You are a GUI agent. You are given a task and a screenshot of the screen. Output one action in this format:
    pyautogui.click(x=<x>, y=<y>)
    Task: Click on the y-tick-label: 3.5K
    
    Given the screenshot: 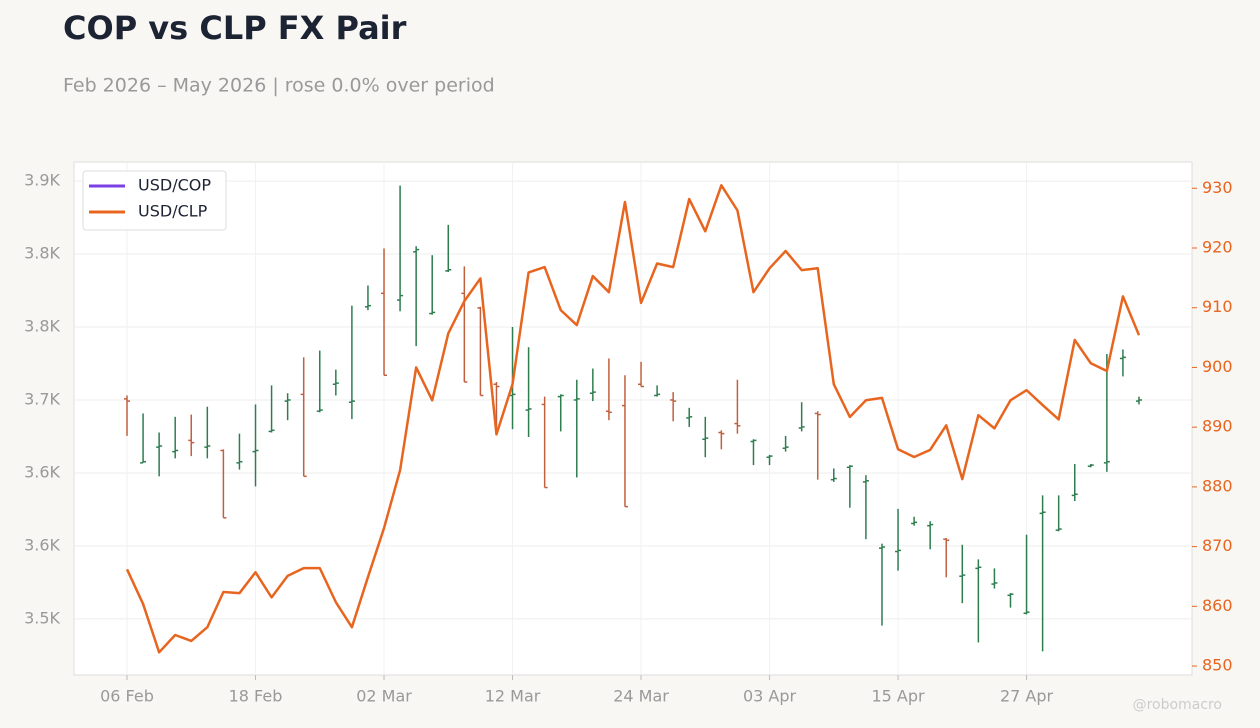 What is the action you would take?
    pyautogui.click(x=42, y=617)
    